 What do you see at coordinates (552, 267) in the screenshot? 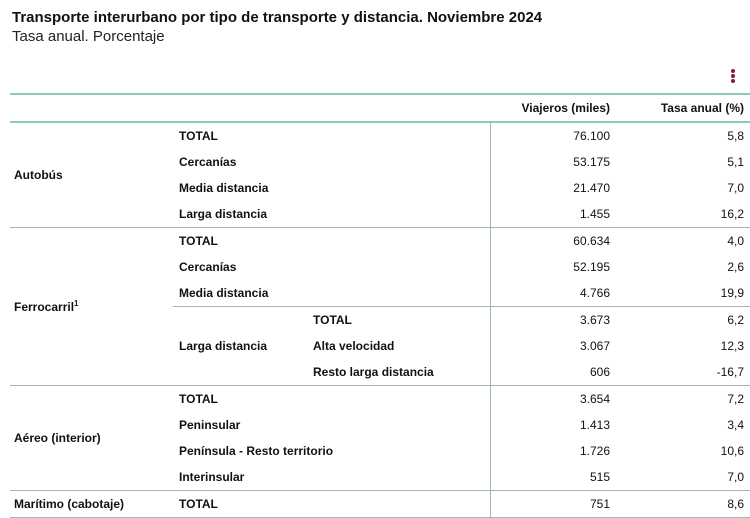
I see `viajeros-cell: 52.195` at bounding box center [552, 267].